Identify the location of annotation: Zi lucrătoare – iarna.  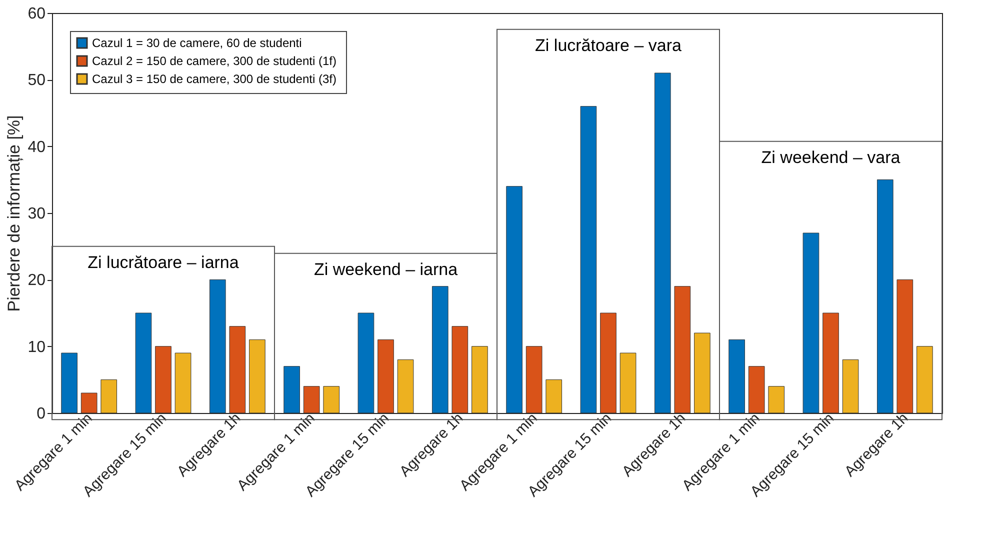
(164, 262).